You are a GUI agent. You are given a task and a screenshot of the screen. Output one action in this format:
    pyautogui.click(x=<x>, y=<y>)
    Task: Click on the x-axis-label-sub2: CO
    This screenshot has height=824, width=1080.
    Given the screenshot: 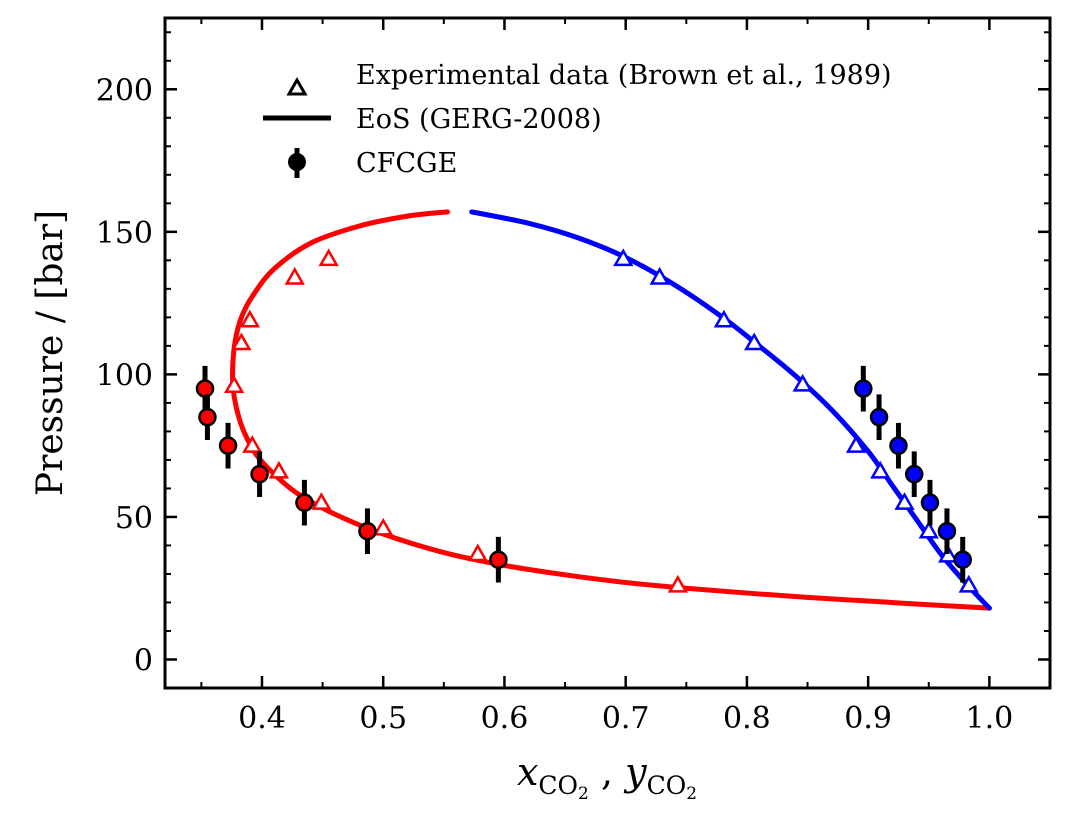 What is the action you would take?
    pyautogui.click(x=667, y=785)
    